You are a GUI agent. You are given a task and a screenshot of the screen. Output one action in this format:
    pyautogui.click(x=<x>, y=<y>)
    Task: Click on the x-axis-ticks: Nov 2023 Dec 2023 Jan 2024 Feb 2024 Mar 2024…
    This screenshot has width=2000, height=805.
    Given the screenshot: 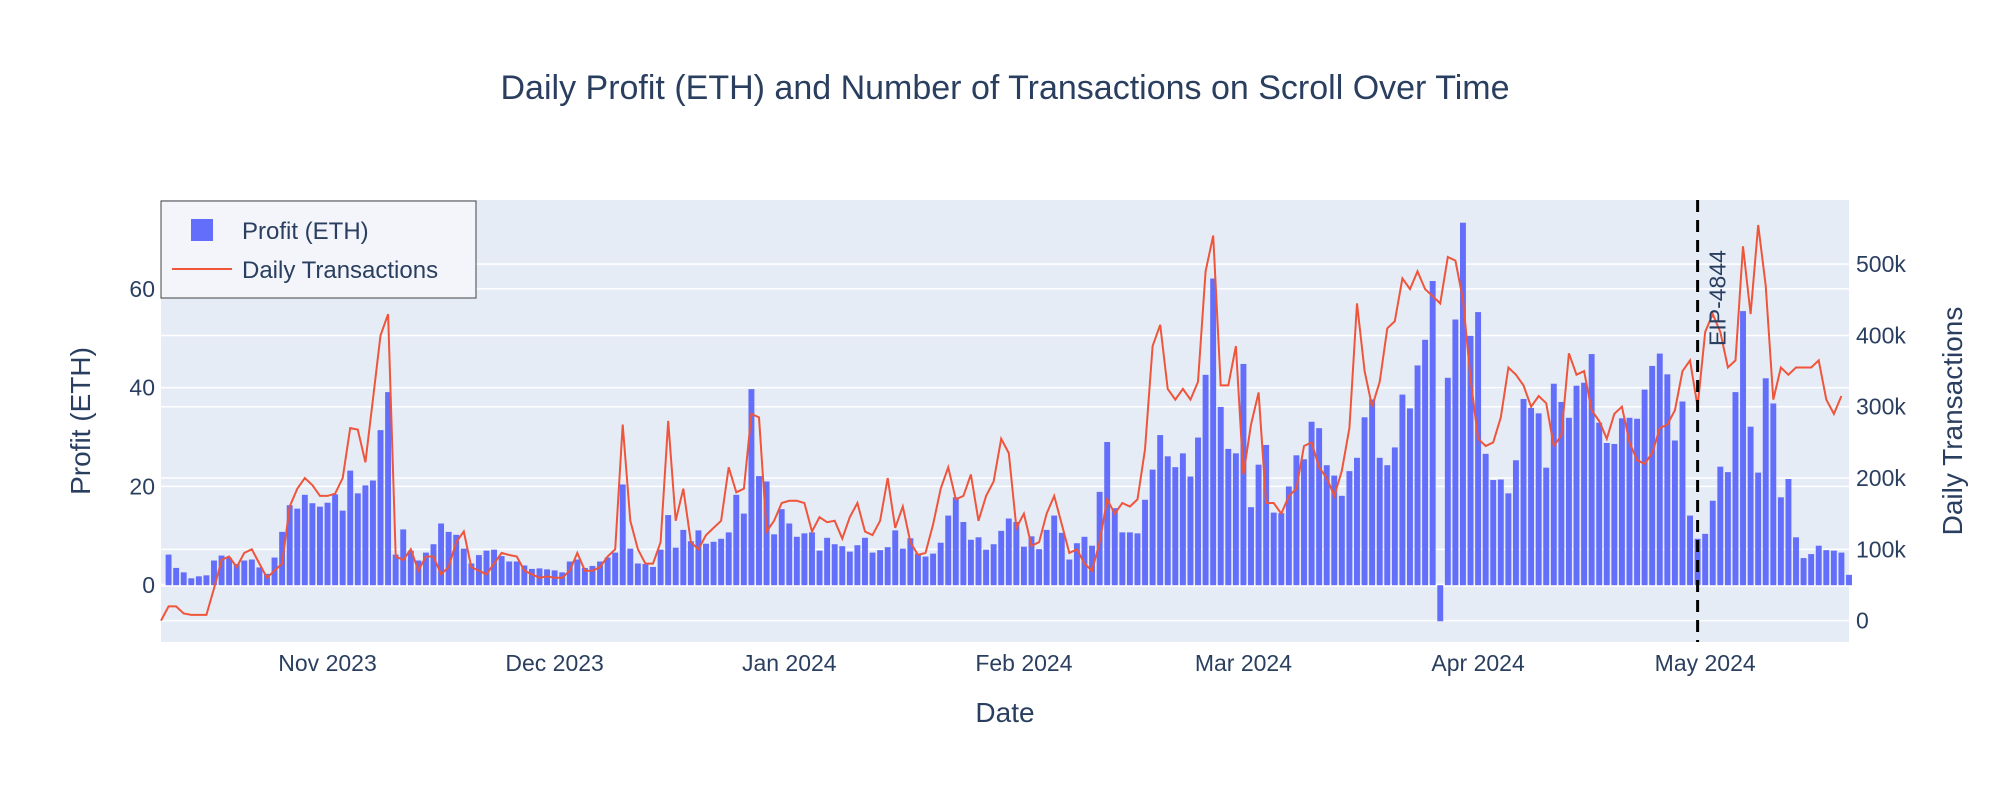 What is the action you would take?
    pyautogui.click(x=1017, y=663)
    